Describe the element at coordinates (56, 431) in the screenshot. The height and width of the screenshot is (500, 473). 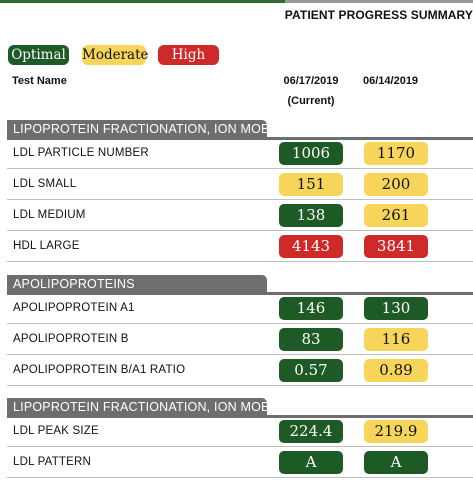
I see `test-name: LDL PEAK SIZE` at that location.